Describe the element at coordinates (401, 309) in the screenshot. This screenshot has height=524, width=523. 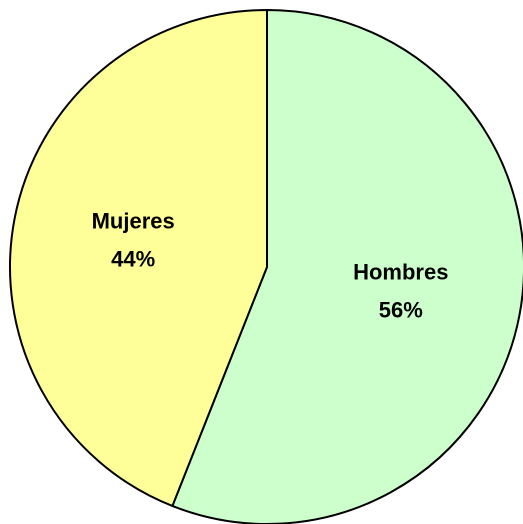
I see `slice-value-label: 56%` at that location.